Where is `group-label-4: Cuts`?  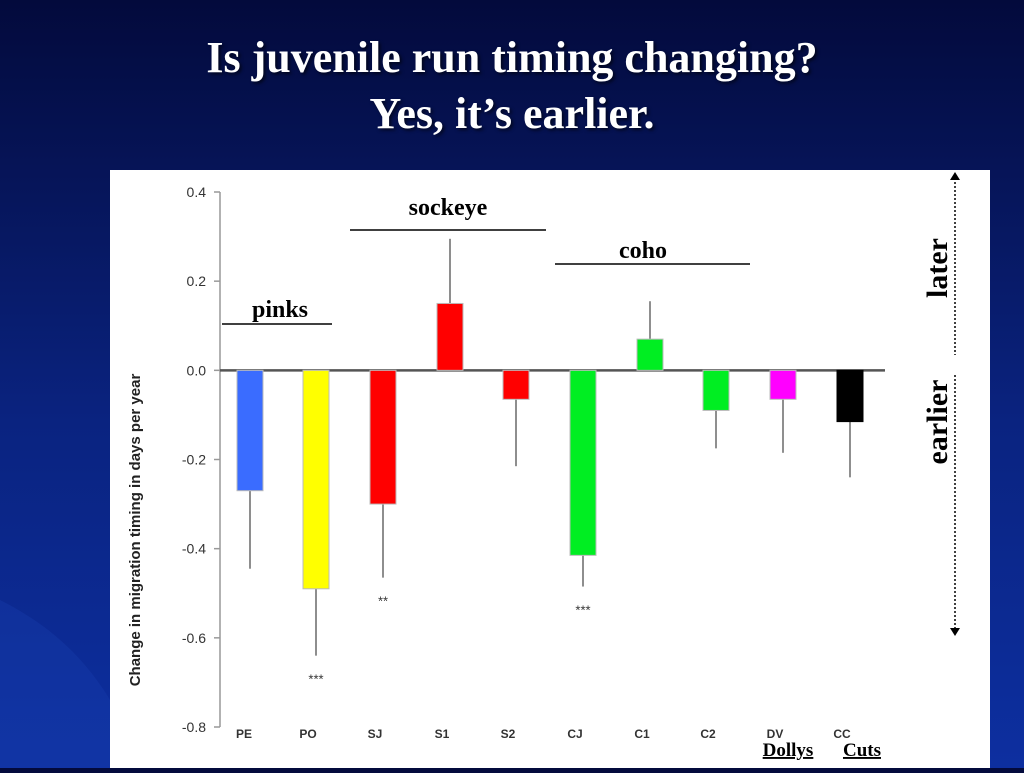 group-label-4: Cuts is located at coordinates (862, 750).